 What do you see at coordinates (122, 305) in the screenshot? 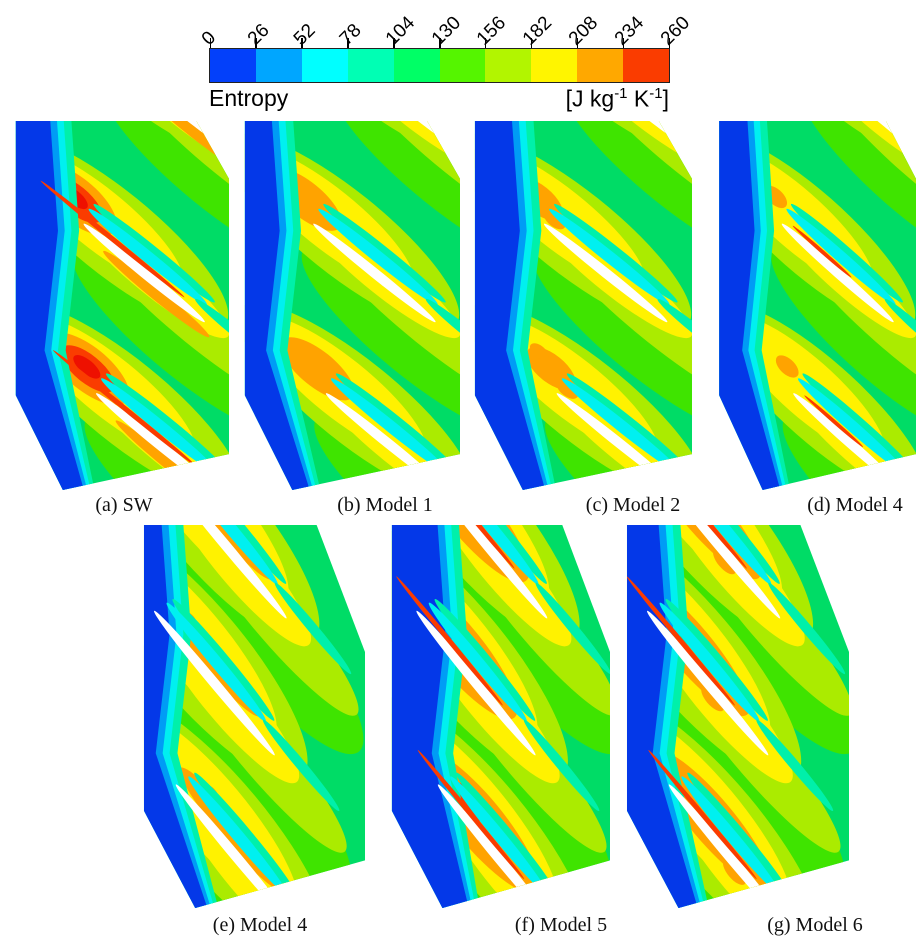
I see `contour-plot-sw` at bounding box center [122, 305].